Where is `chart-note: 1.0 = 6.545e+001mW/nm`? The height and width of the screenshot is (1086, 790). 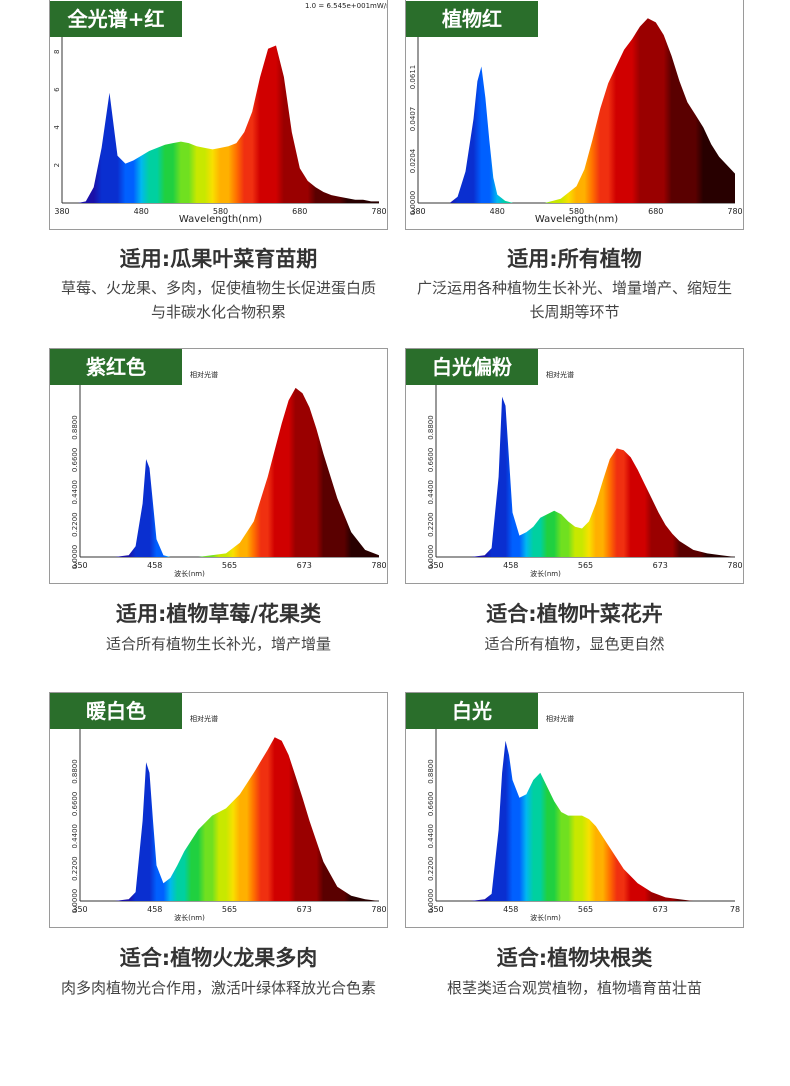
chart-note: 1.0 = 6.545e+001mW/nm is located at coordinates (346, 6).